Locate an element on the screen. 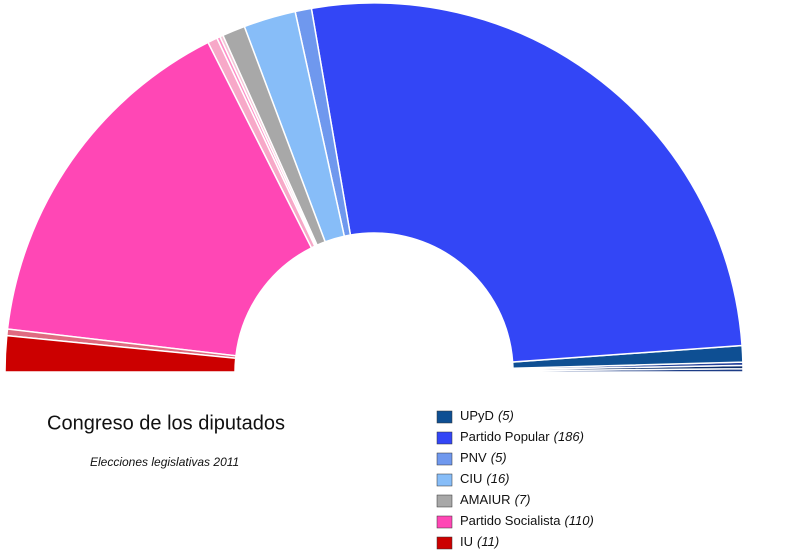 Image resolution: width=800 pixels, height=557 pixels. chart-subtitle: Elecciones legislativas 2011 is located at coordinates (164, 462).